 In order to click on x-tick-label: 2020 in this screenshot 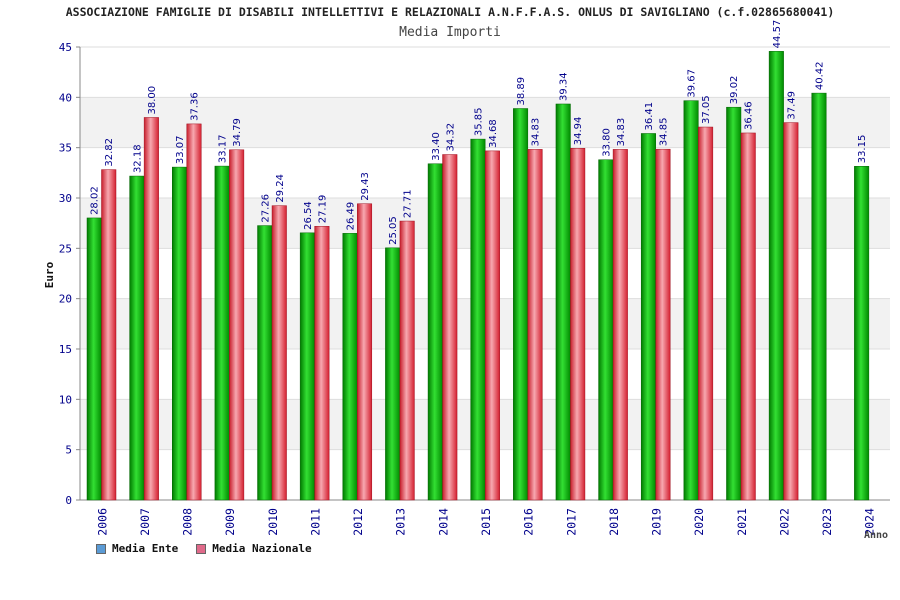, I will do `click(699, 522)`.